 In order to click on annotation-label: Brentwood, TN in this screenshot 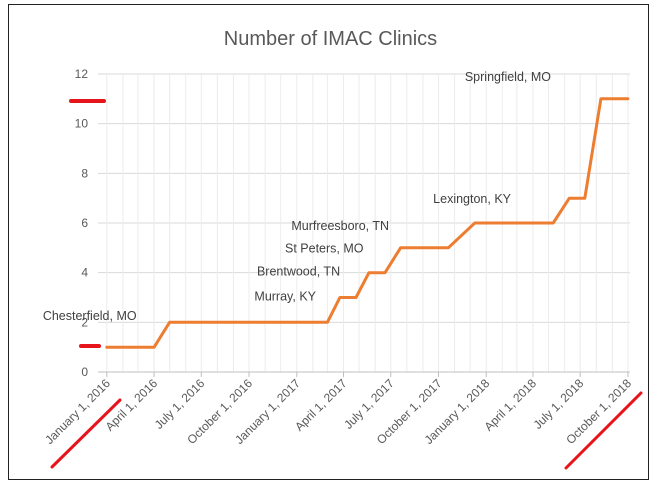, I will do `click(298, 272)`.